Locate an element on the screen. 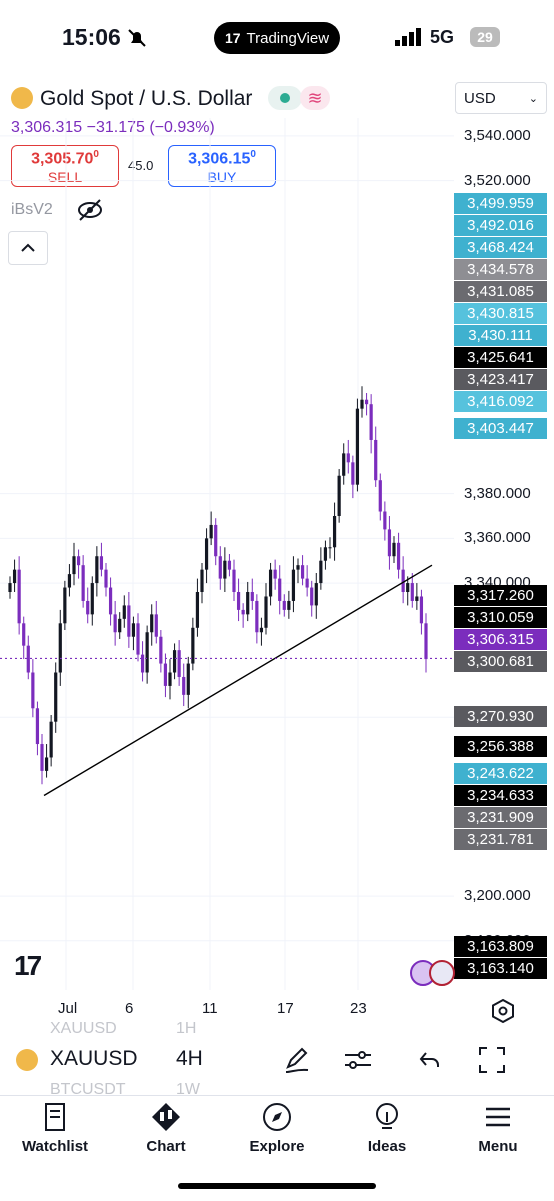  price-label: 3,430.111 is located at coordinates (500, 335).